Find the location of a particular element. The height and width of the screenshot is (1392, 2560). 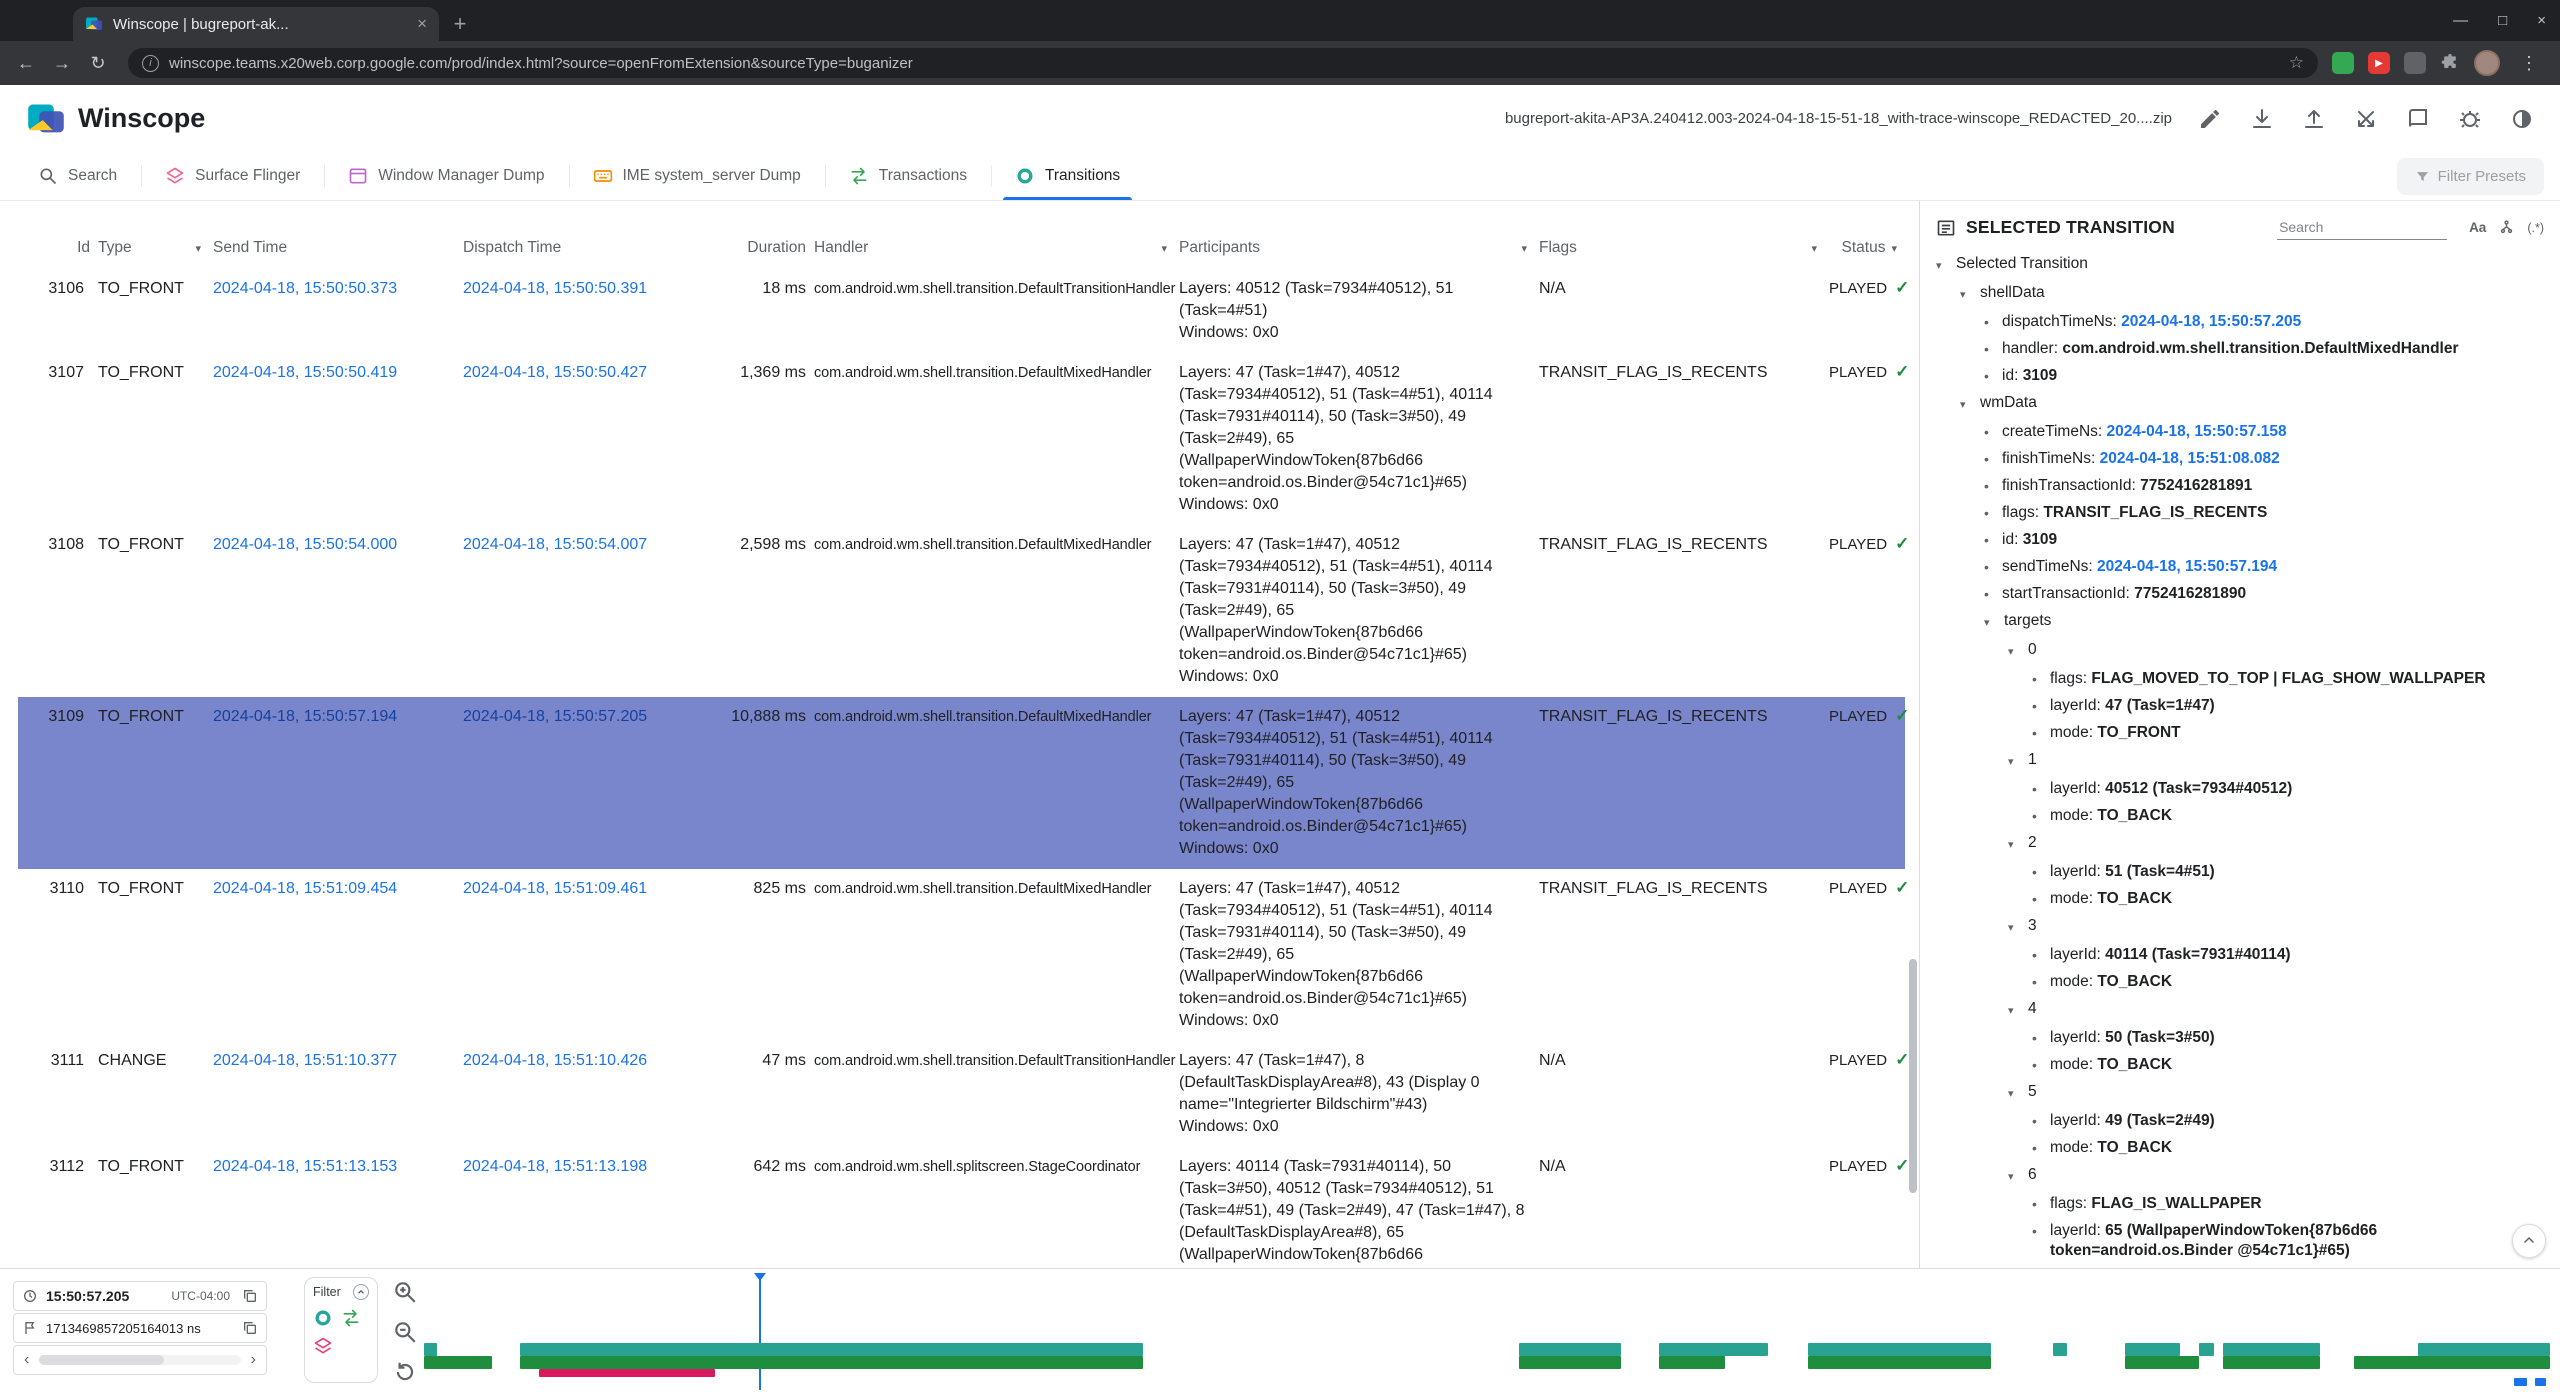

tab-ime-system_server-dump: IME system_server Dump is located at coordinates (696, 176).